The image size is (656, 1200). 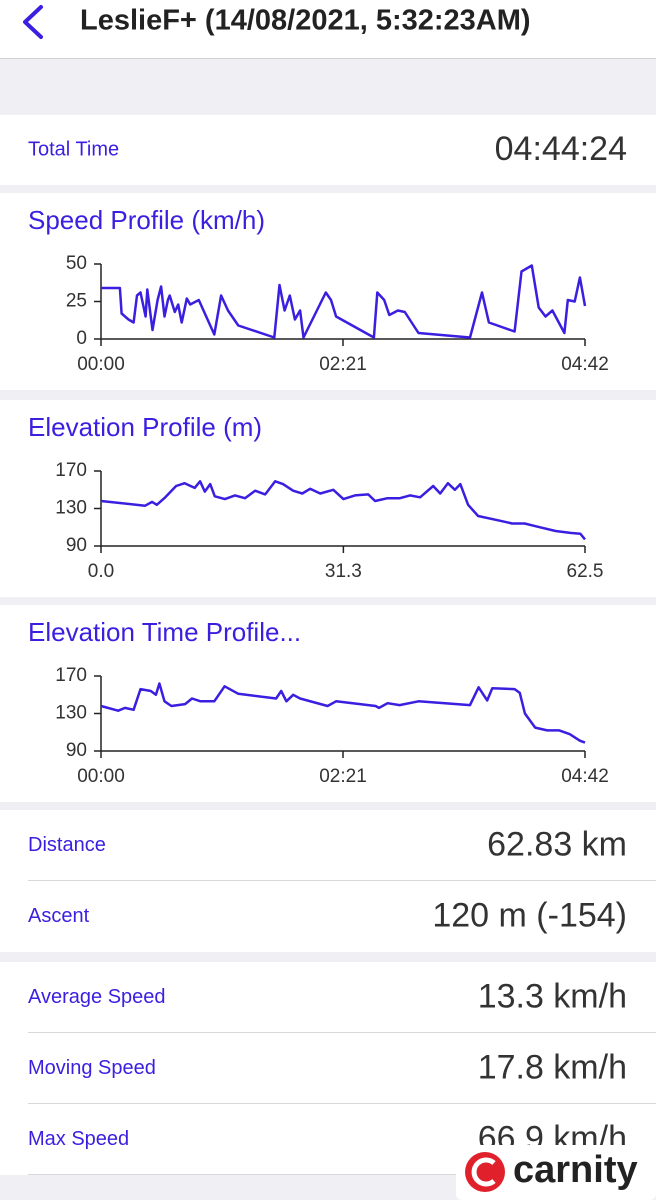 I want to click on row-label: Ascent, so click(x=59, y=916).